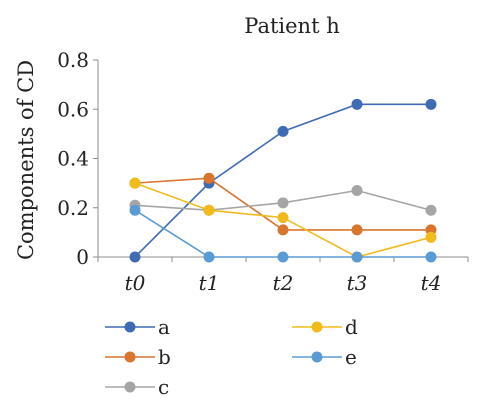 This screenshot has width=500, height=413. Describe the element at coordinates (137, 327) in the screenshot. I see `legend-item-a: a` at that location.